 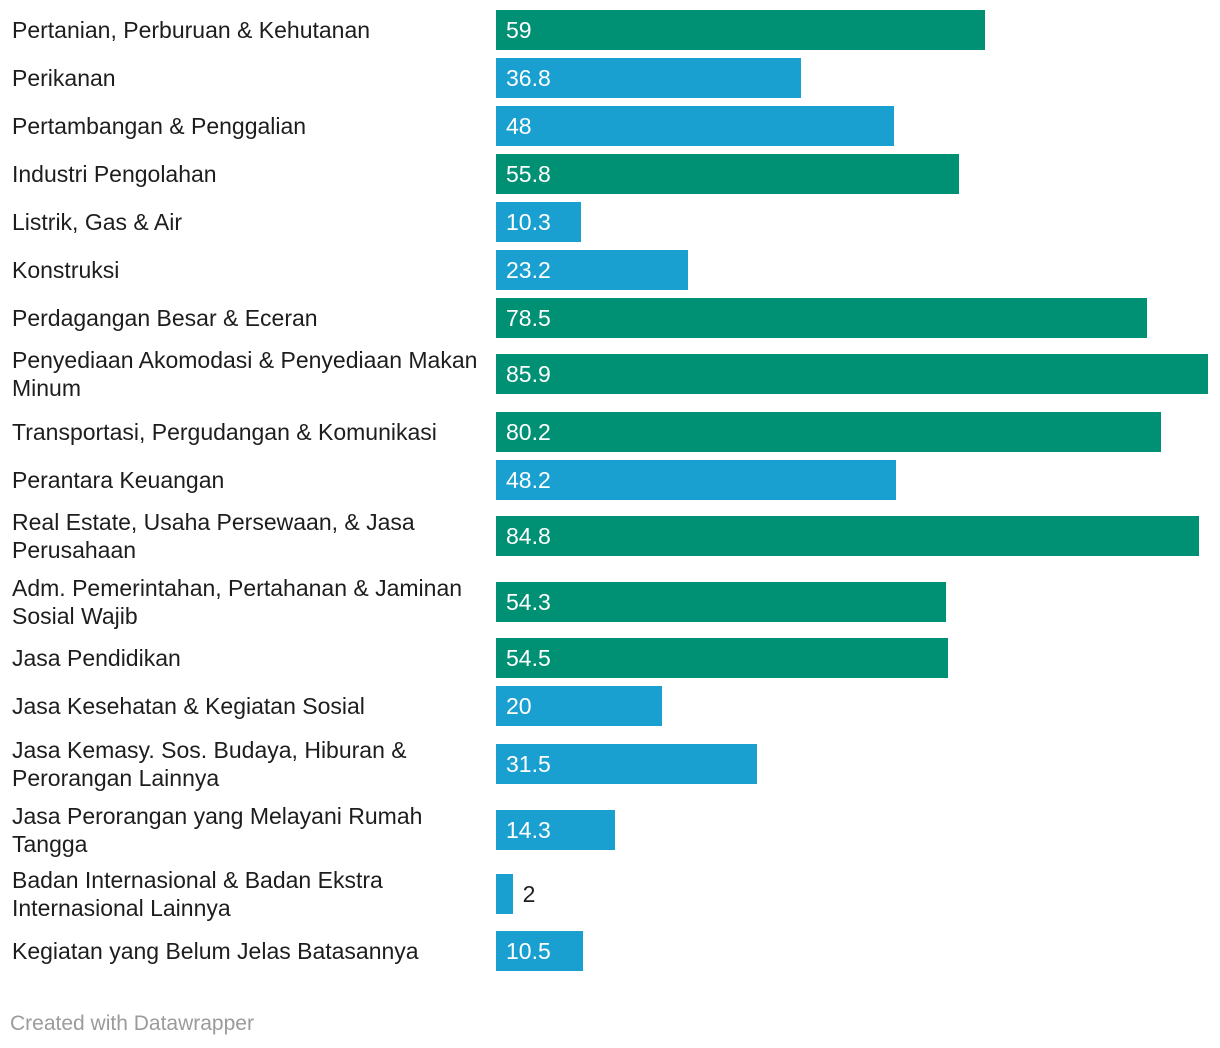 What do you see at coordinates (528, 174) in the screenshot?
I see `value-label: 55.8` at bounding box center [528, 174].